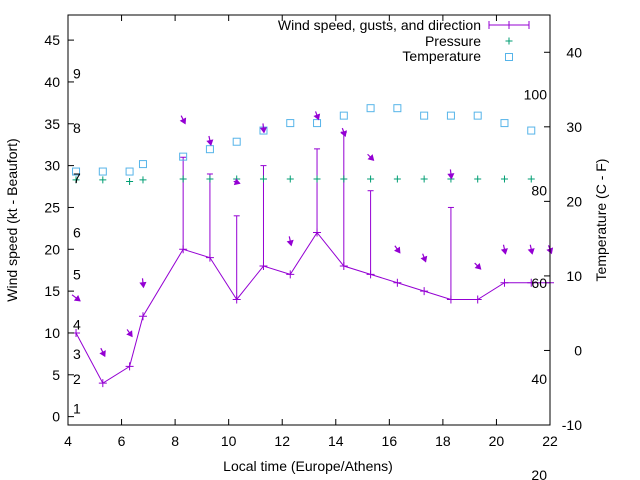  I want to click on y-tick-label: 5, so click(56, 375).